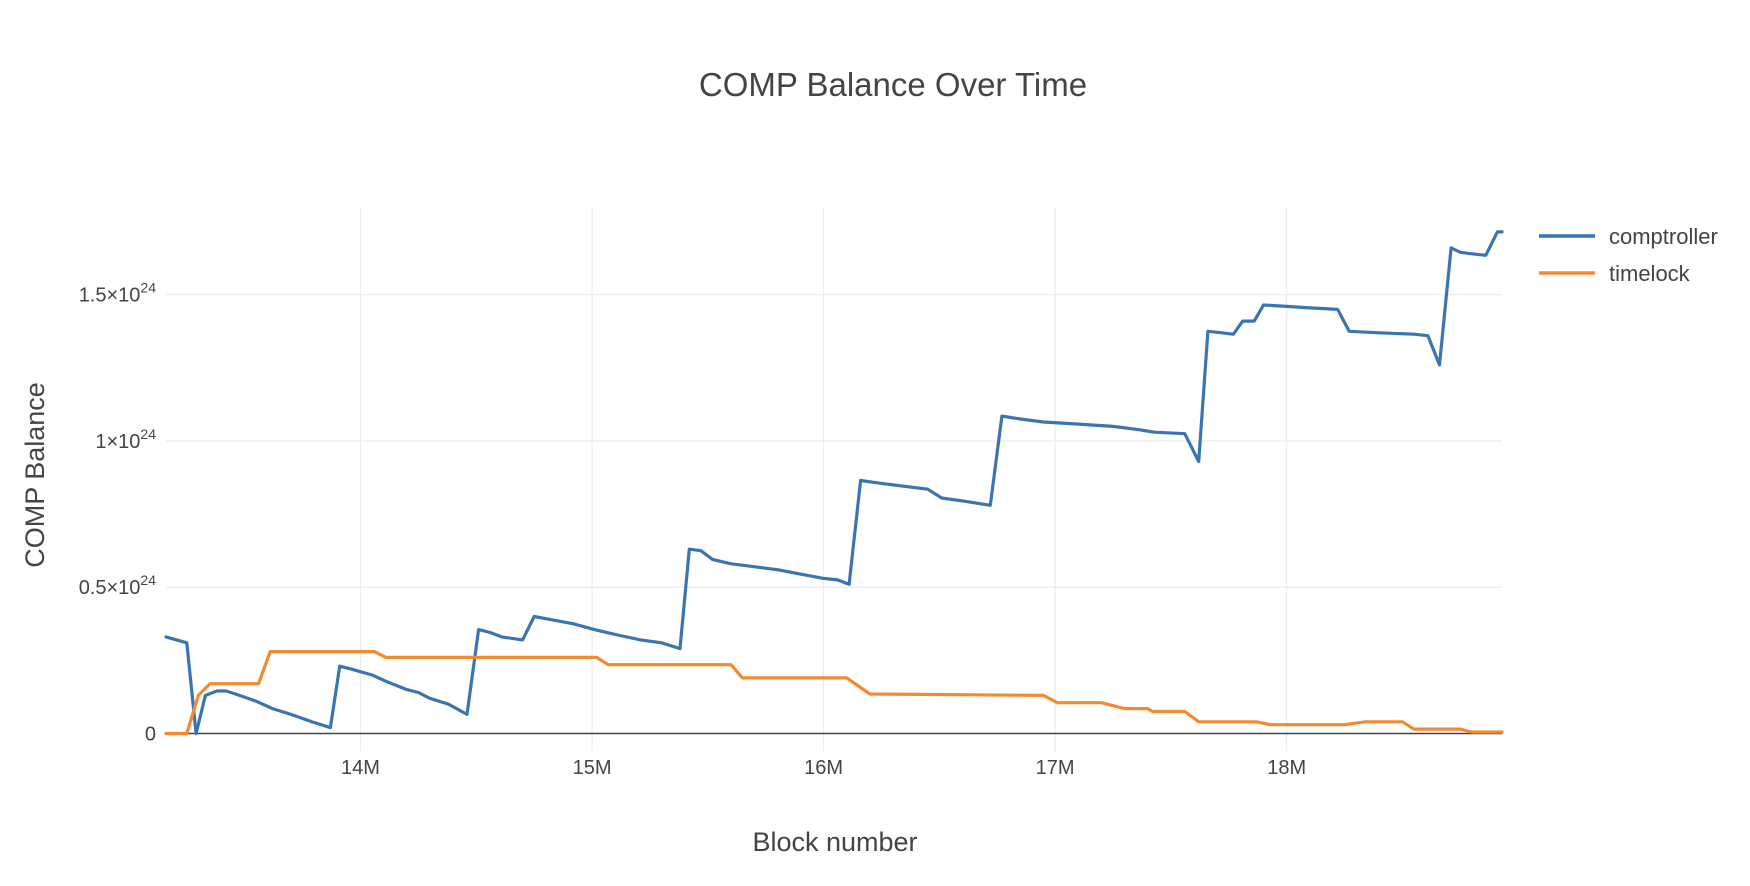 The image size is (1750, 886). I want to click on x-axis-title: Block number, so click(834, 842).